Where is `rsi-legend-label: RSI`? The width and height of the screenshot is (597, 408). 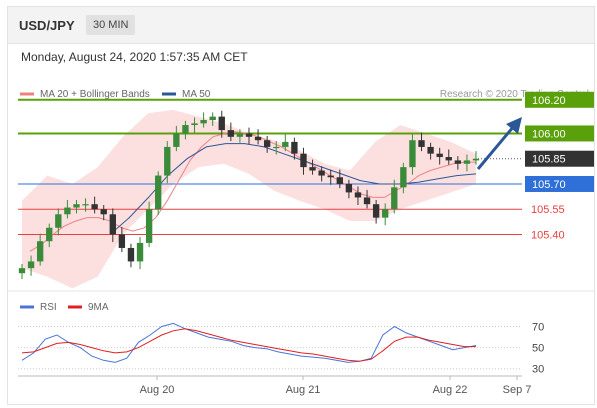
rsi-legend-label: RSI is located at coordinates (48, 307).